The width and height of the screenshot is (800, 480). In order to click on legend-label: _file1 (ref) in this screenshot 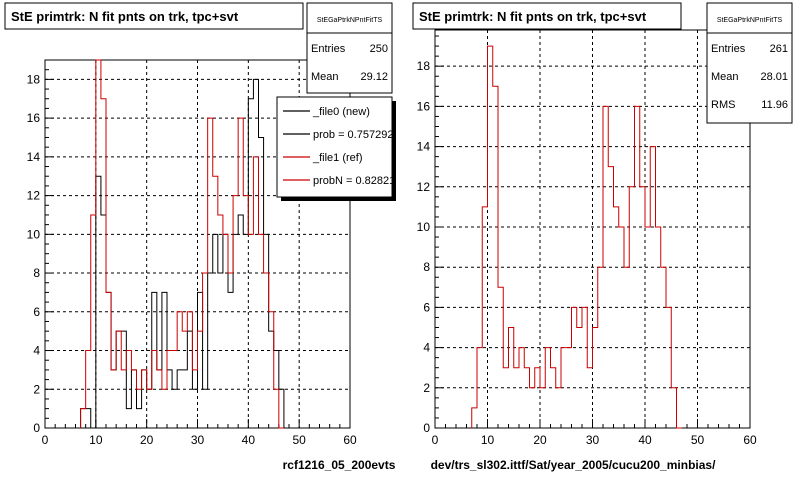, I will do `click(337, 158)`.